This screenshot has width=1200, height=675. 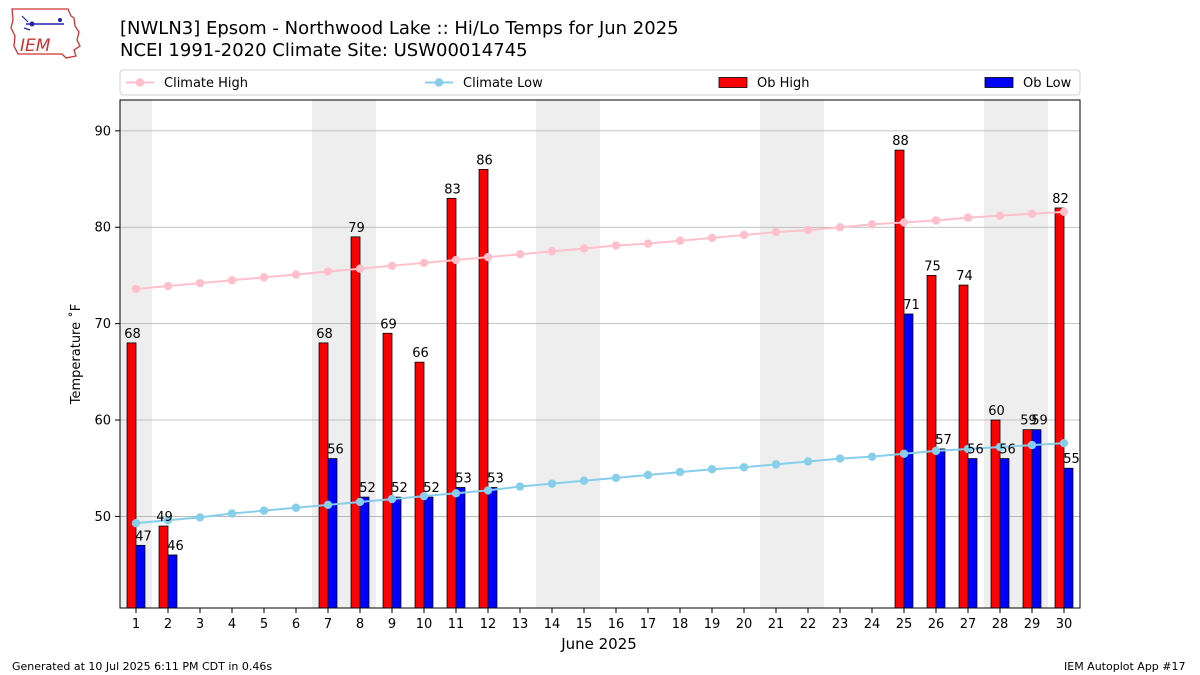 What do you see at coordinates (140, 82) in the screenshot?
I see `legend-marker-climate-high` at bounding box center [140, 82].